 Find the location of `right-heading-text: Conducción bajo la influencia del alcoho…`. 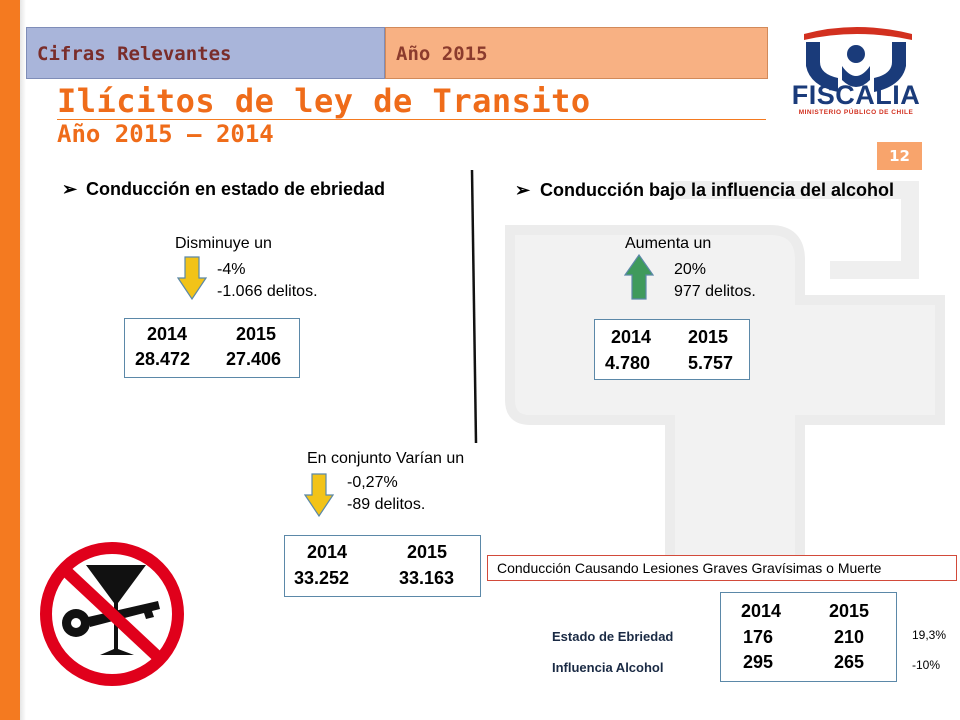

right-heading-text: Conducción bajo la influencia del alcoho… is located at coordinates (717, 190).